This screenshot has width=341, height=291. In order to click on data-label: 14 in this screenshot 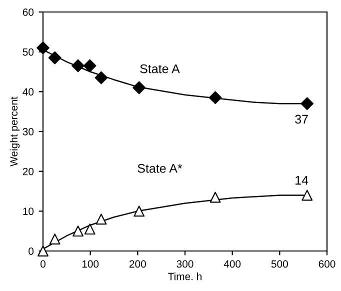, I will do `click(302, 180)`.